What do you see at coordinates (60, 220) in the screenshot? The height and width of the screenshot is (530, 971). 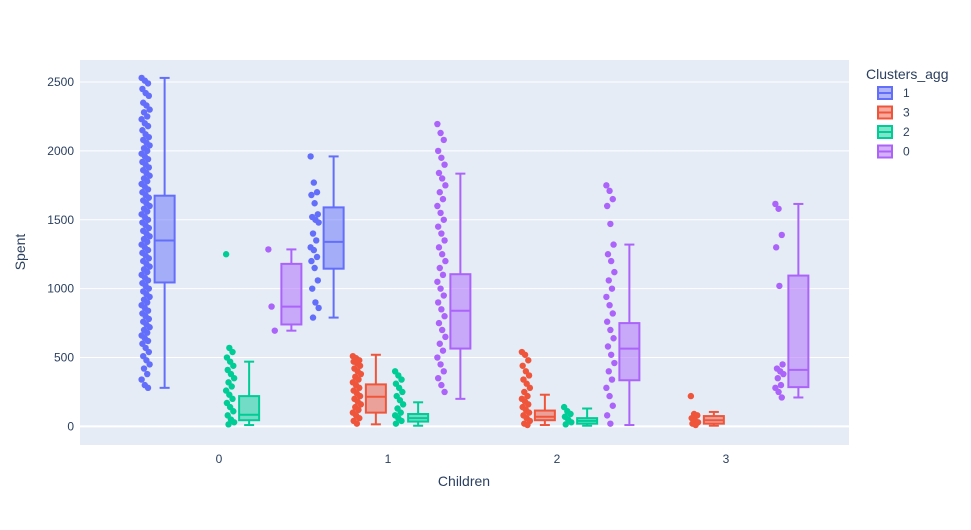 I see `y-tick-label: 1500` at bounding box center [60, 220].